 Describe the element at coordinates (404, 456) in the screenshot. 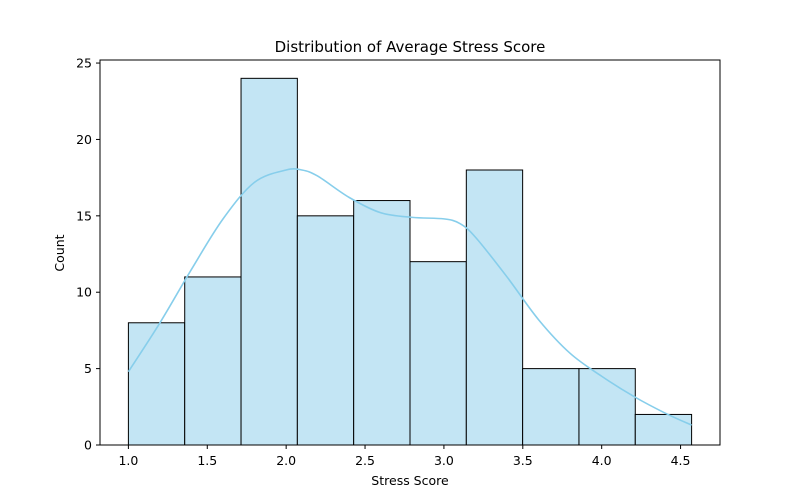

I see `x-axis-ticks: 1.0 1.5 2.0 2.5 3.0 3.5 4.0 4.5` at that location.